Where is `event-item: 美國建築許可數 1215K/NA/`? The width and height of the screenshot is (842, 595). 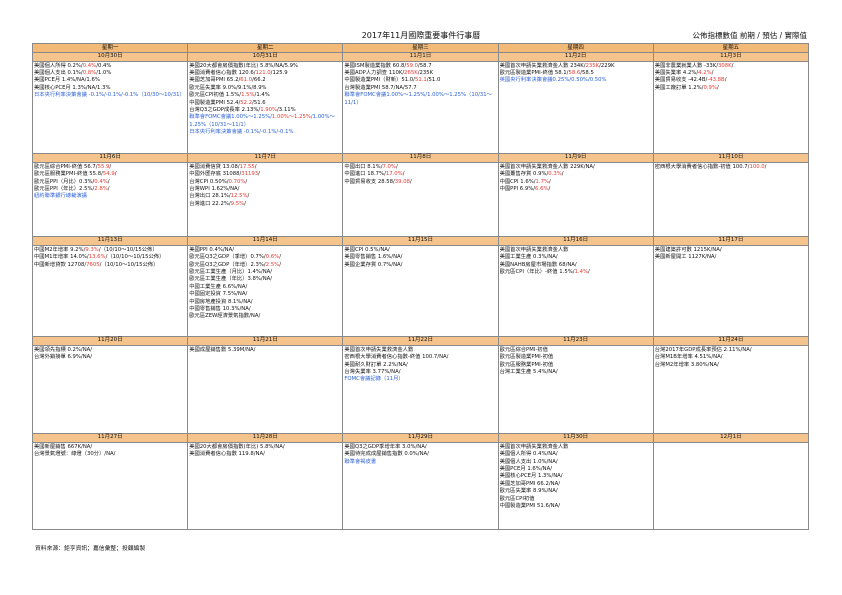
event-item: 美國建築許可數 1215K/NA/ is located at coordinates (731, 250).